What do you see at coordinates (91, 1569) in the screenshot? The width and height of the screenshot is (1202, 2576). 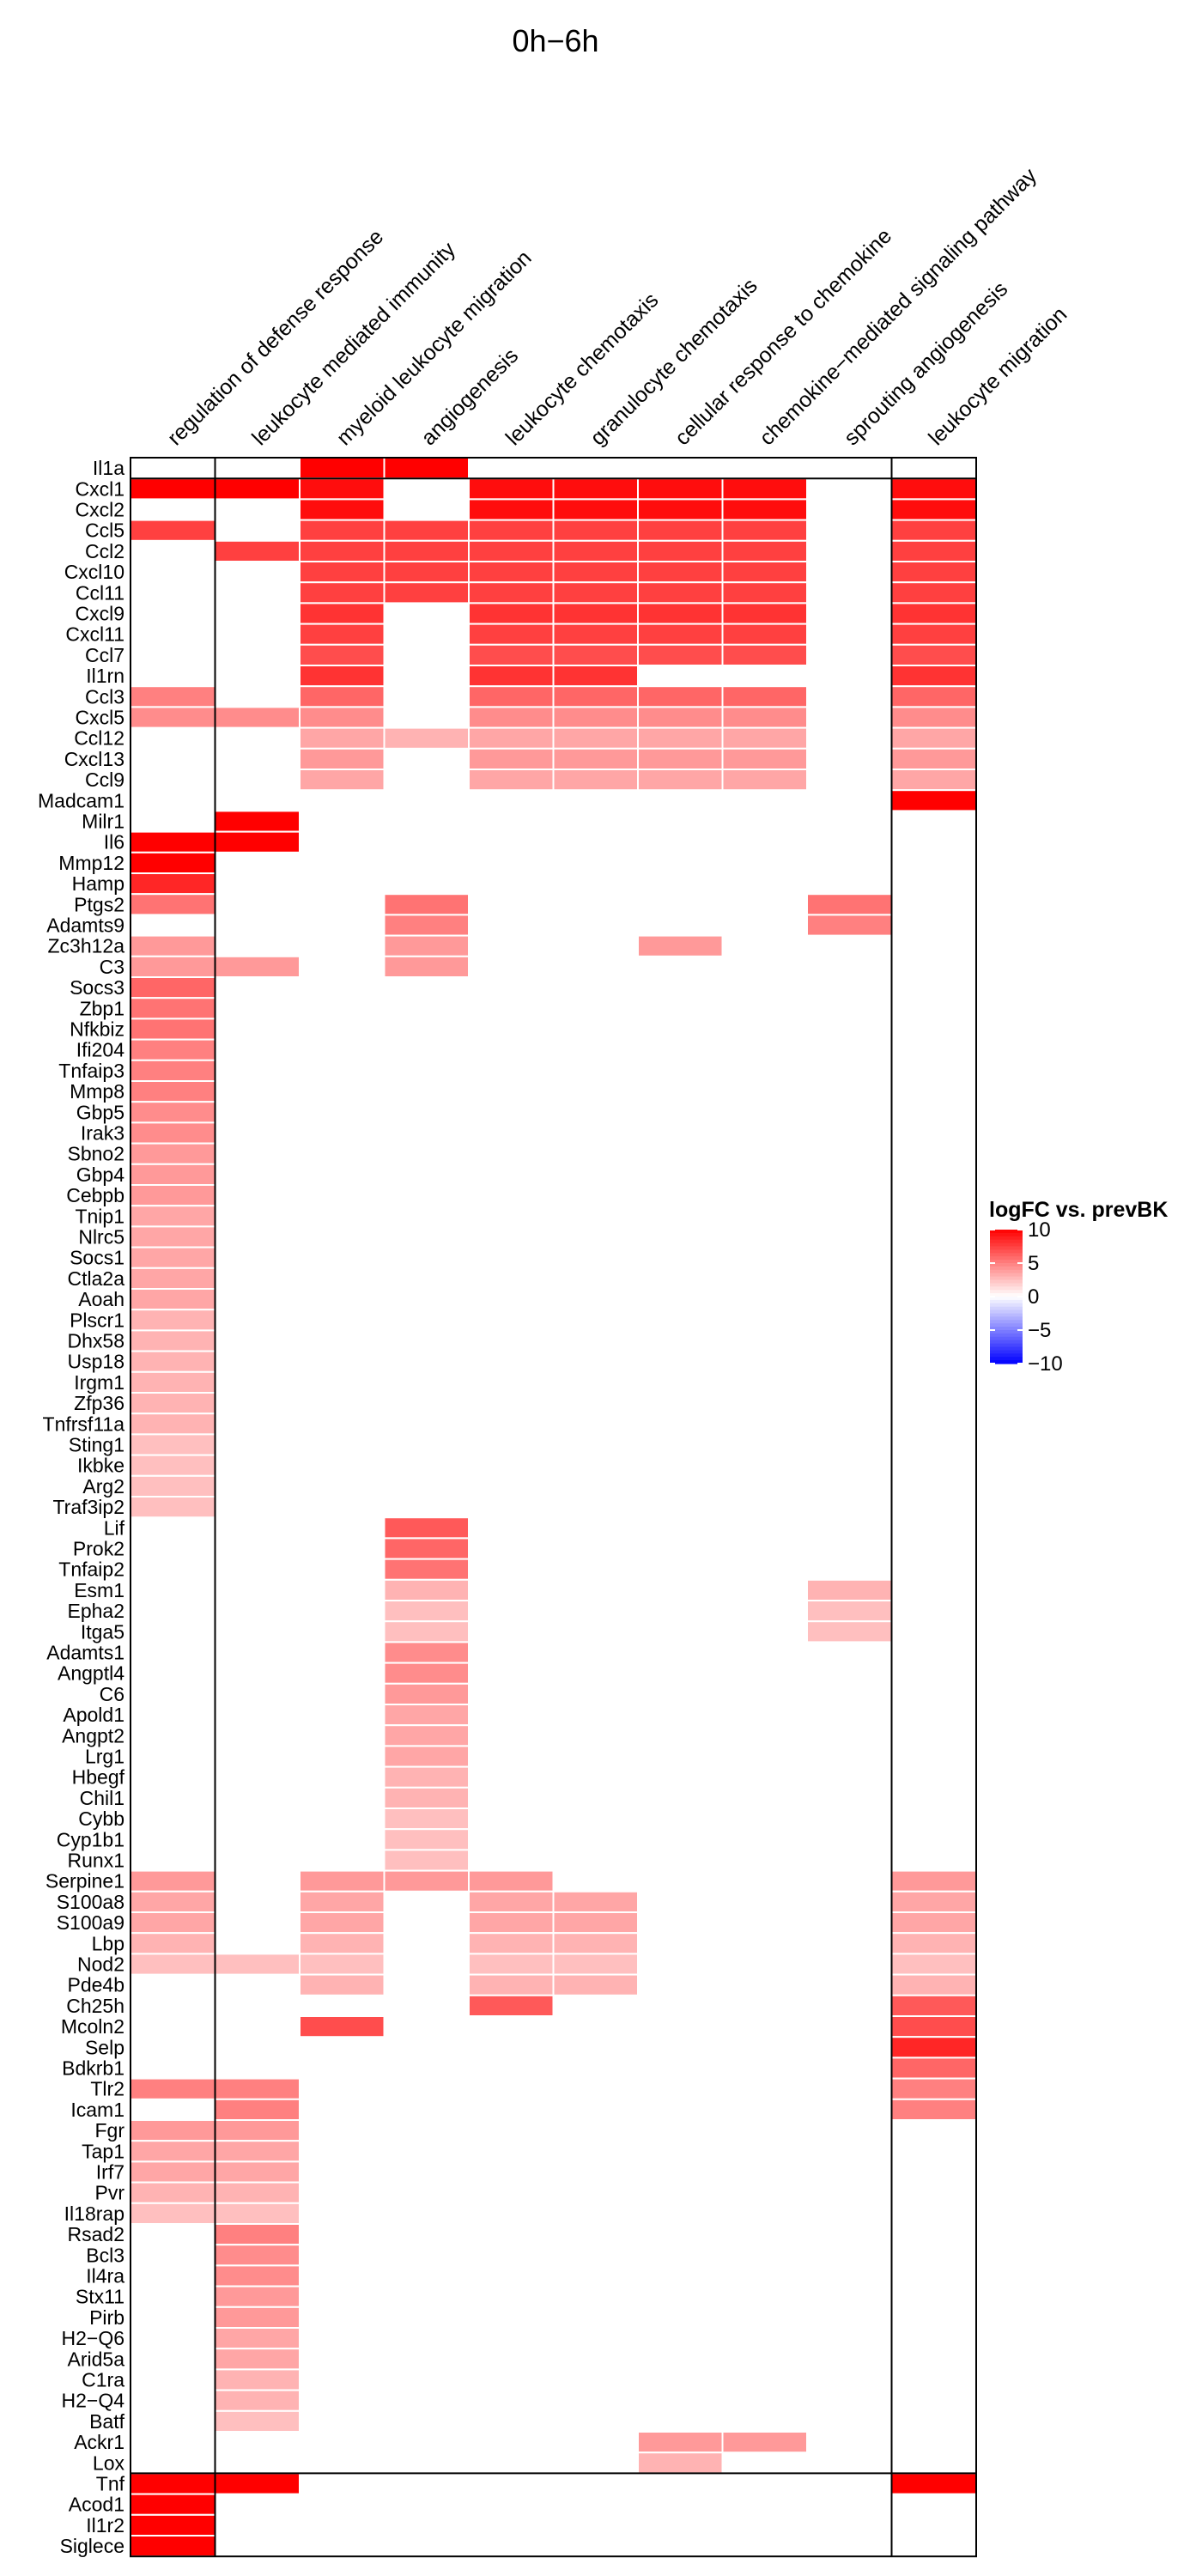 I see `row-label: Tnfaip2` at bounding box center [91, 1569].